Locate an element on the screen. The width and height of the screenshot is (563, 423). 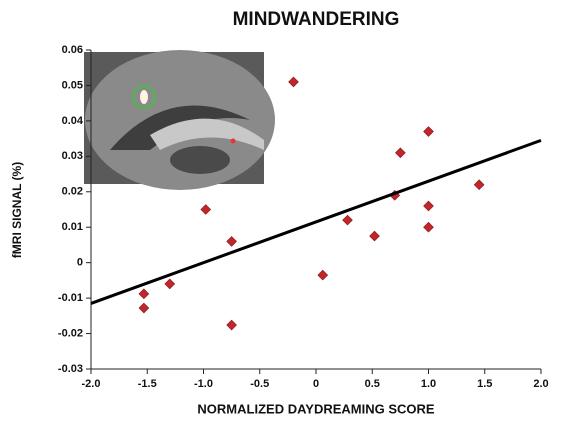
x-tick-label: -2.0 is located at coordinates (91, 384).